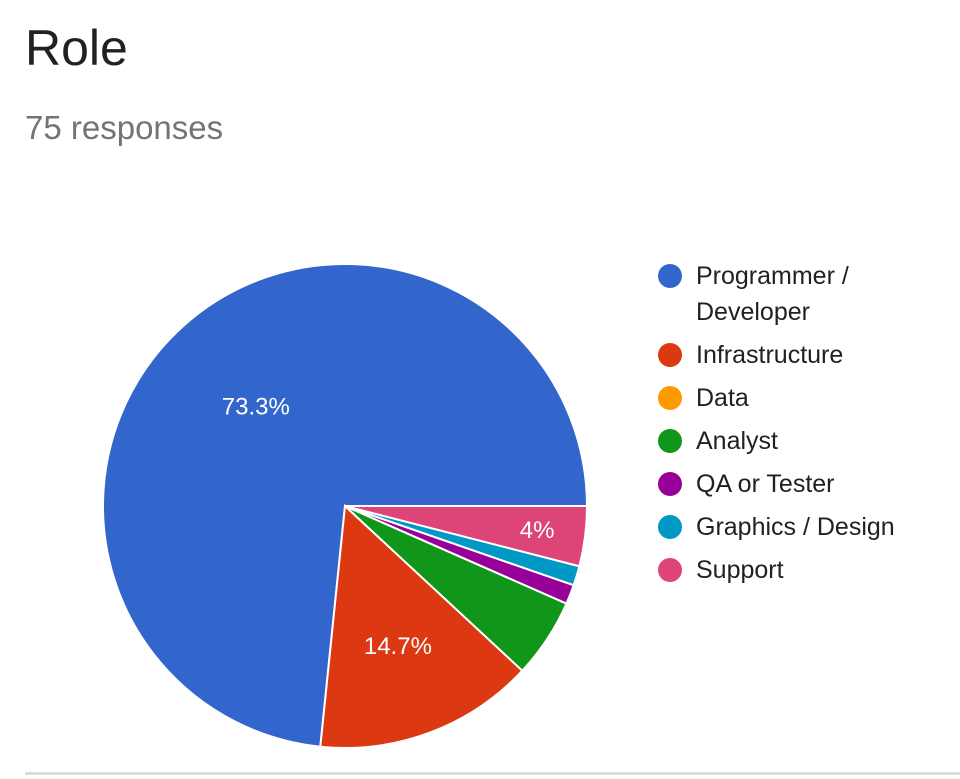 Image resolution: width=960 pixels, height=779 pixels. I want to click on legend-item-analyst: Analyst, so click(808, 441).